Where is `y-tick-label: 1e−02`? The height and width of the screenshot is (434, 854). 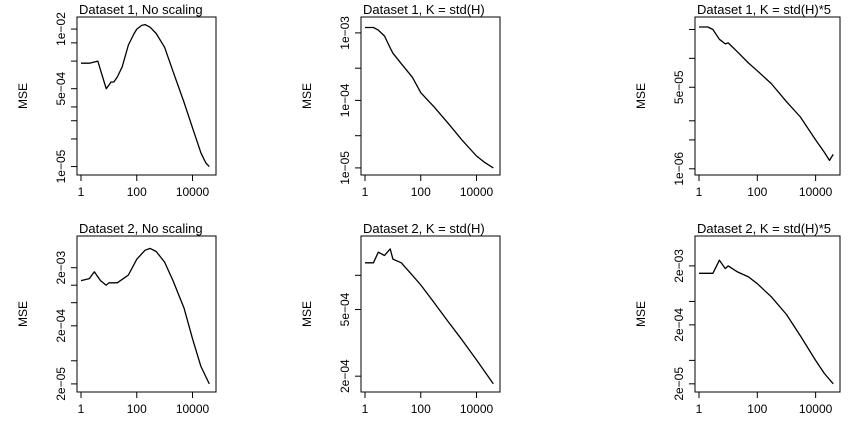
y-tick-label: 1e−02 is located at coordinates (61, 29).